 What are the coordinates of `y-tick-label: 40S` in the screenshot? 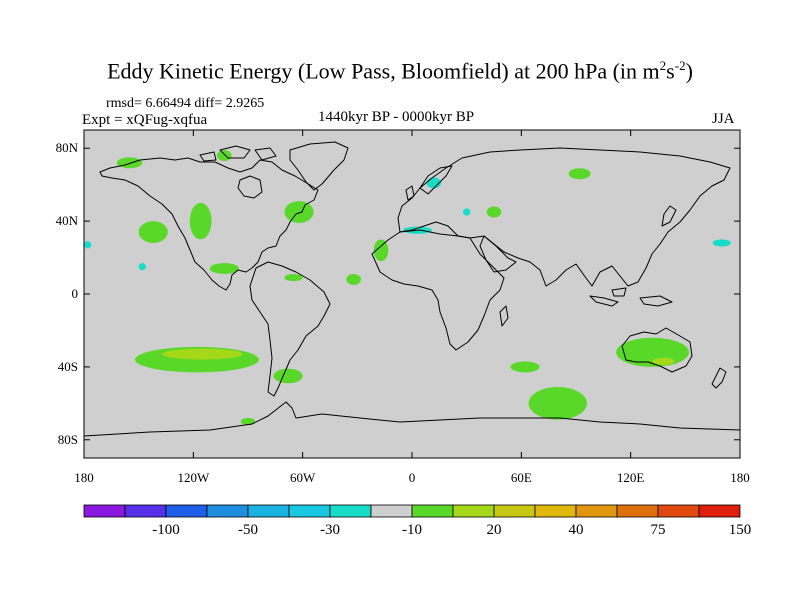 It's located at (67, 366).